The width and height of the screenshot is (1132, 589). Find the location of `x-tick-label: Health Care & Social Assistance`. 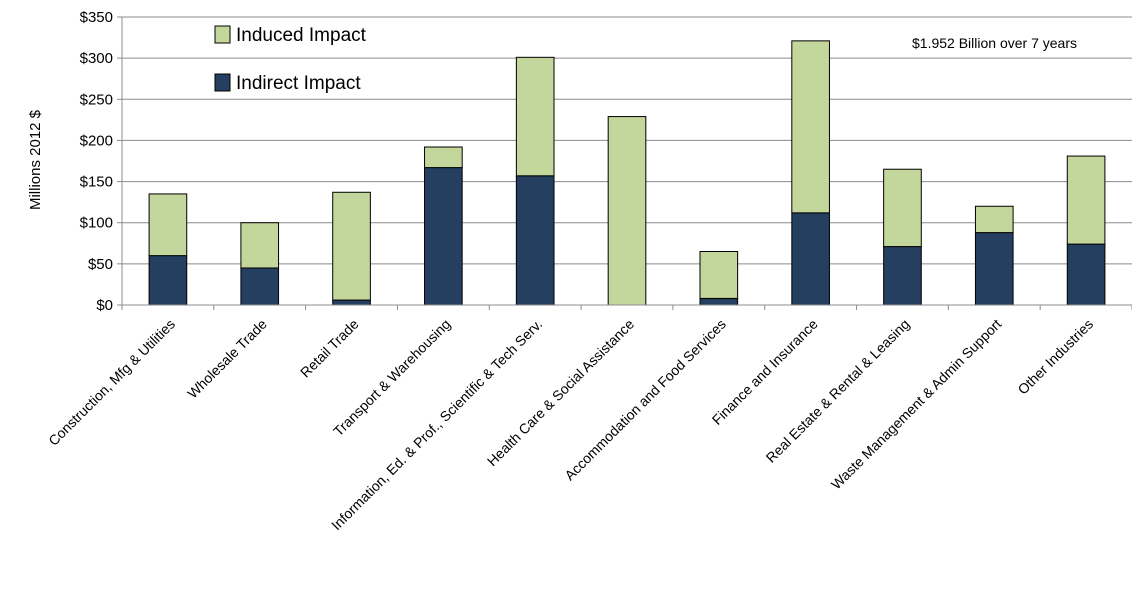

x-tick-label: Health Care & Social Assistance is located at coordinates (560, 392).